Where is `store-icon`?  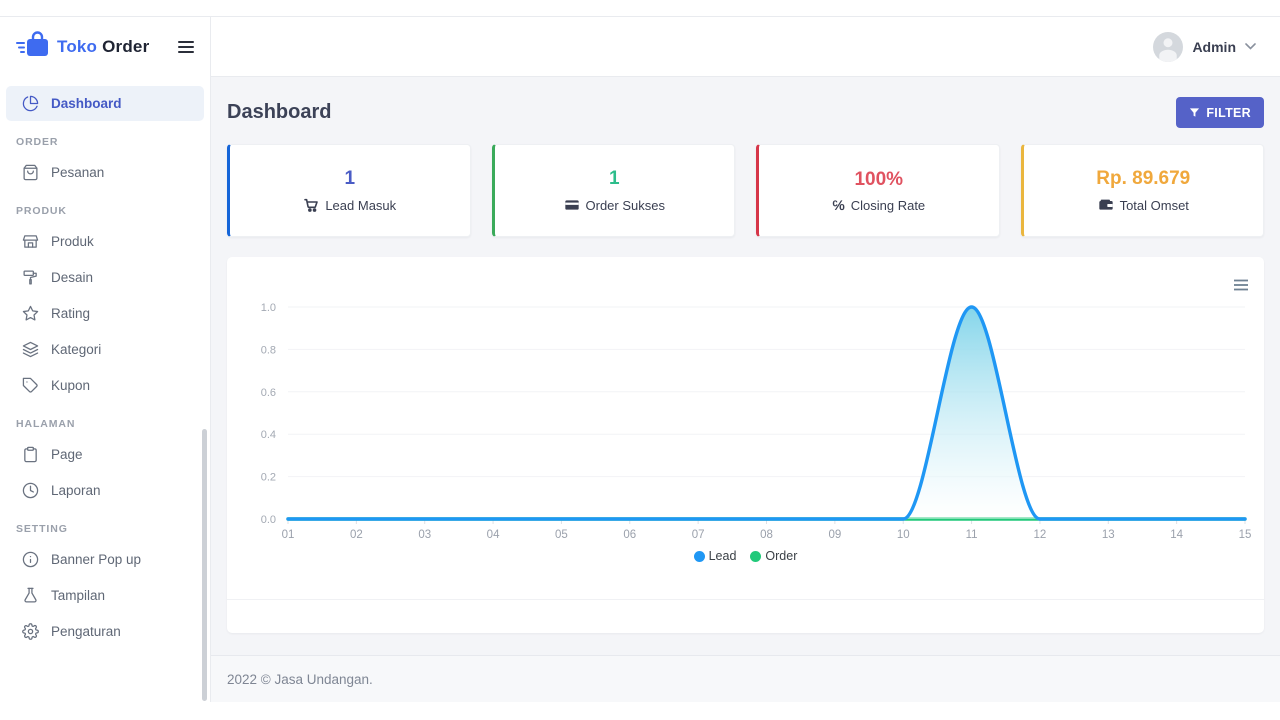 store-icon is located at coordinates (30, 241).